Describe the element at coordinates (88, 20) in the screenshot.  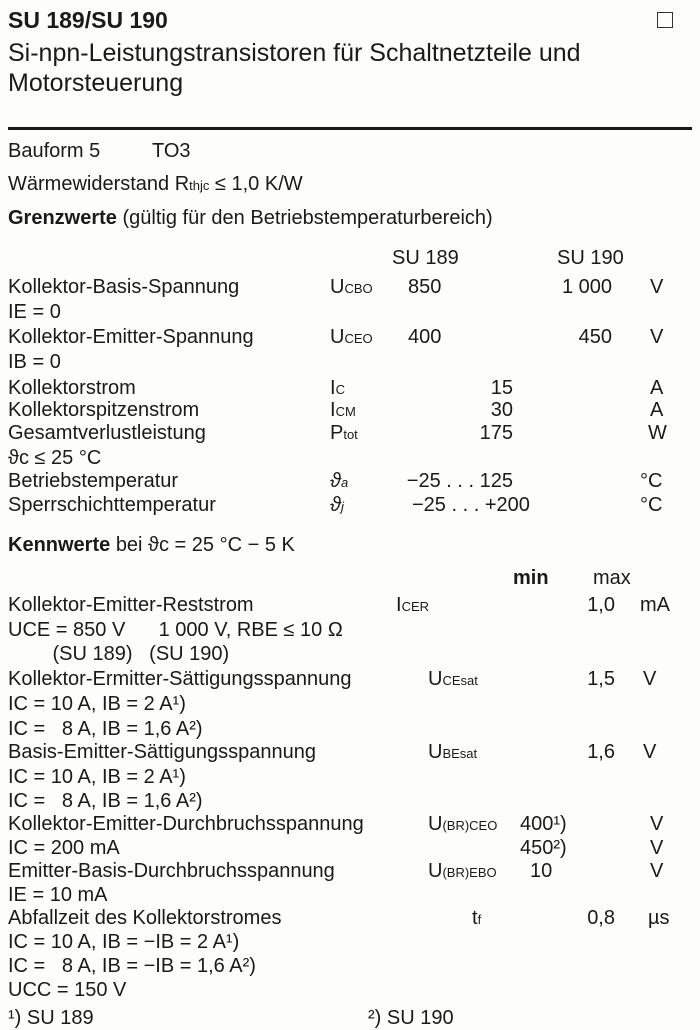
I see `page-title: SU 189/SU 190` at that location.